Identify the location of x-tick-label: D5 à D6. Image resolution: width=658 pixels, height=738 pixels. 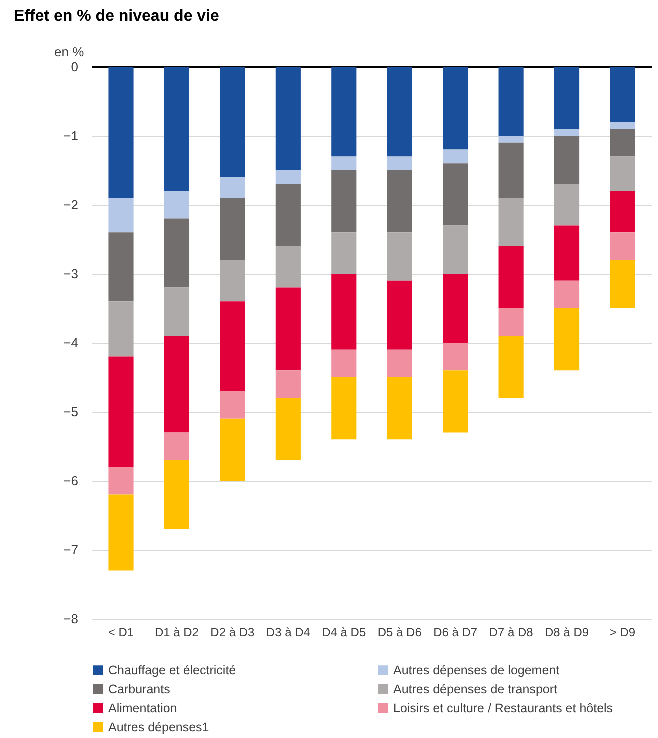
(400, 633).